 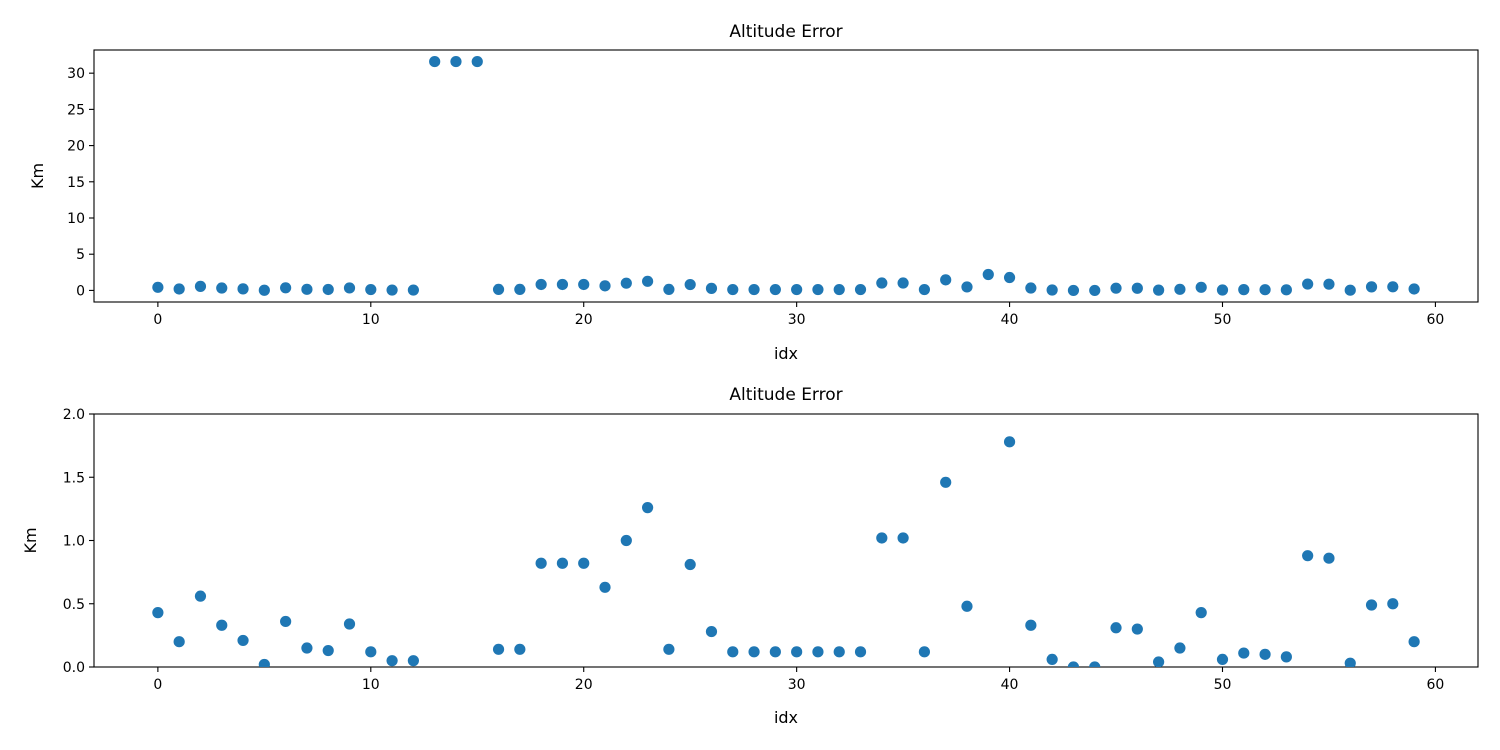 What do you see at coordinates (1223, 685) in the screenshot?
I see `x-tick-label: 50` at bounding box center [1223, 685].